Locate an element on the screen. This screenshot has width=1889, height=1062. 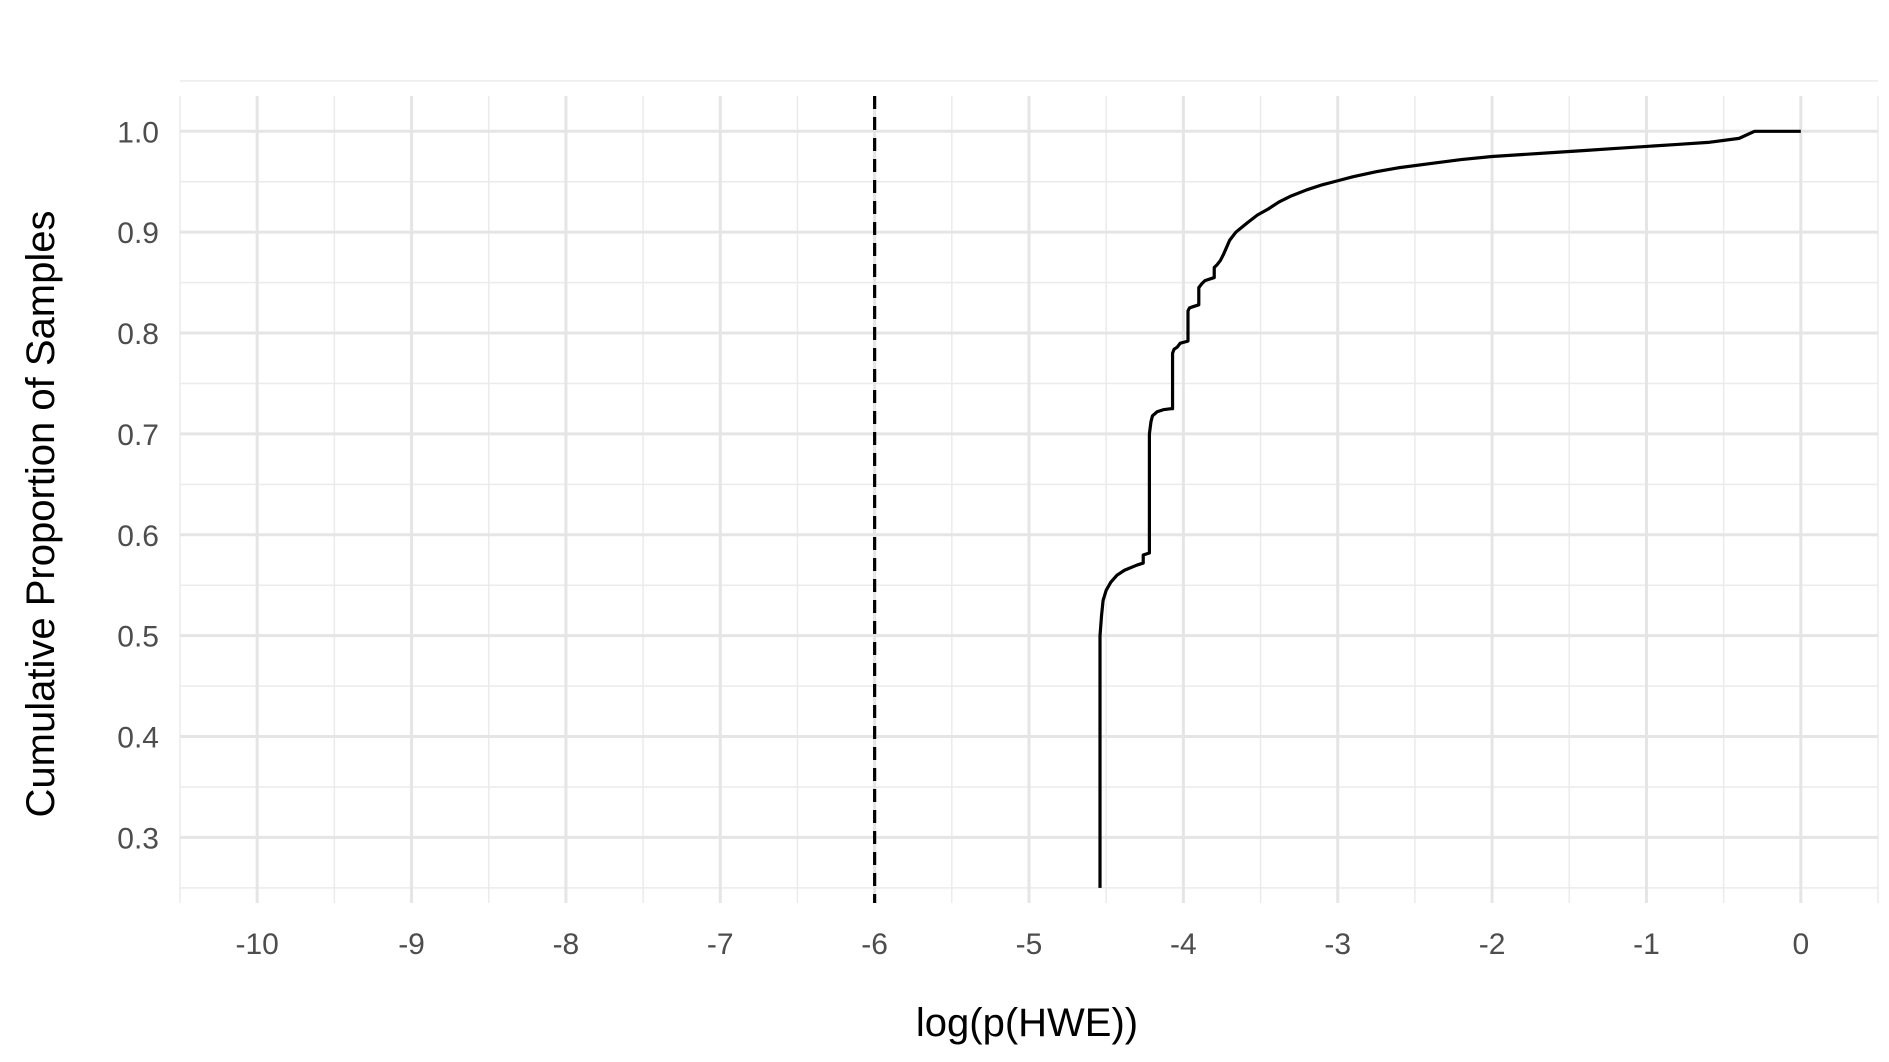
y-tick-label: 0.9 is located at coordinates (138, 233).